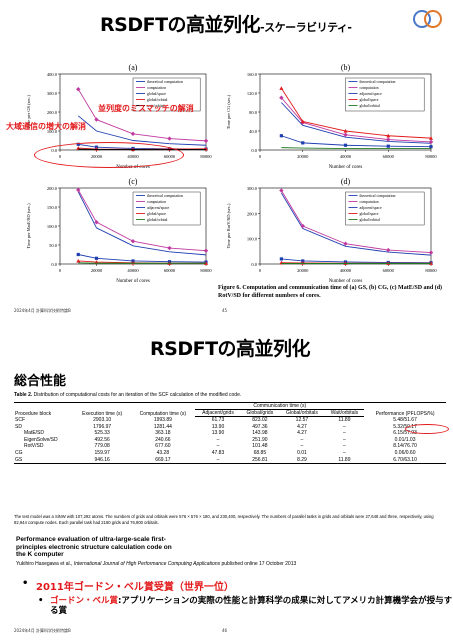 The image size is (453, 640). Describe the element at coordinates (252, 188) in the screenshot. I see `y-tick-label: 300.0` at that location.